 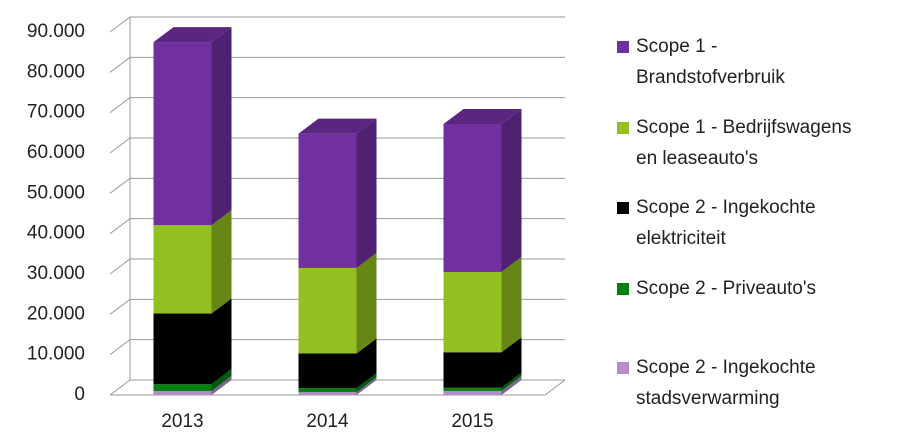 What do you see at coordinates (56, 112) in the screenshot?
I see `y-tick-label: 70.000` at bounding box center [56, 112].